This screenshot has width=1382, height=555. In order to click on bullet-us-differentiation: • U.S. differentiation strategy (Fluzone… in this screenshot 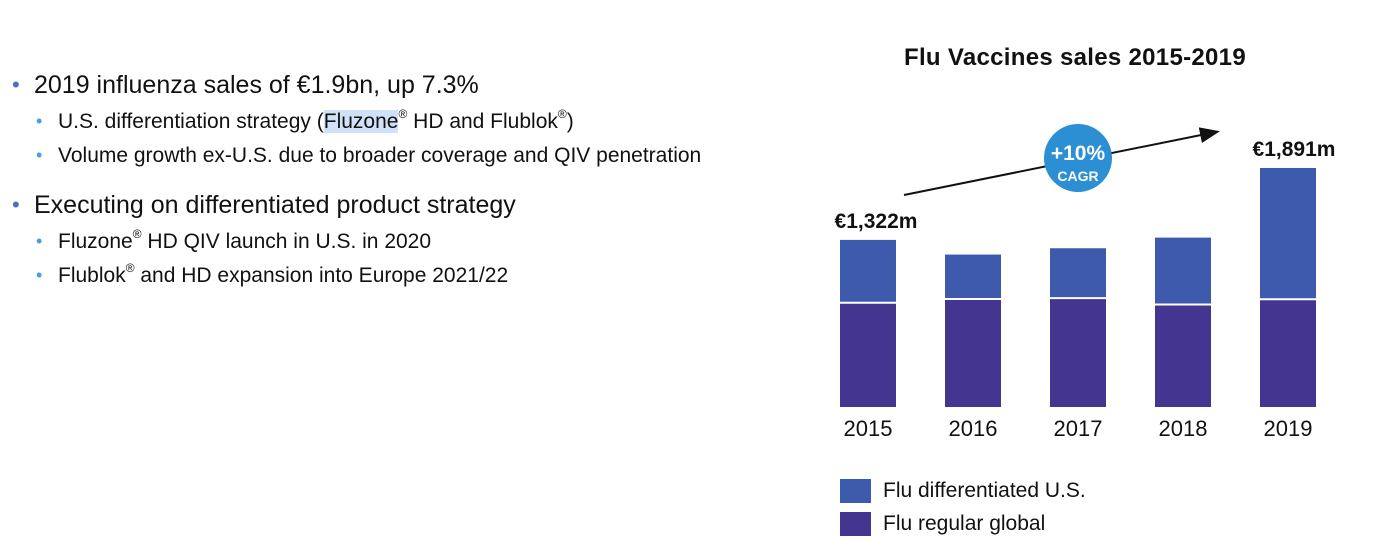, I will do `click(362, 121)`.